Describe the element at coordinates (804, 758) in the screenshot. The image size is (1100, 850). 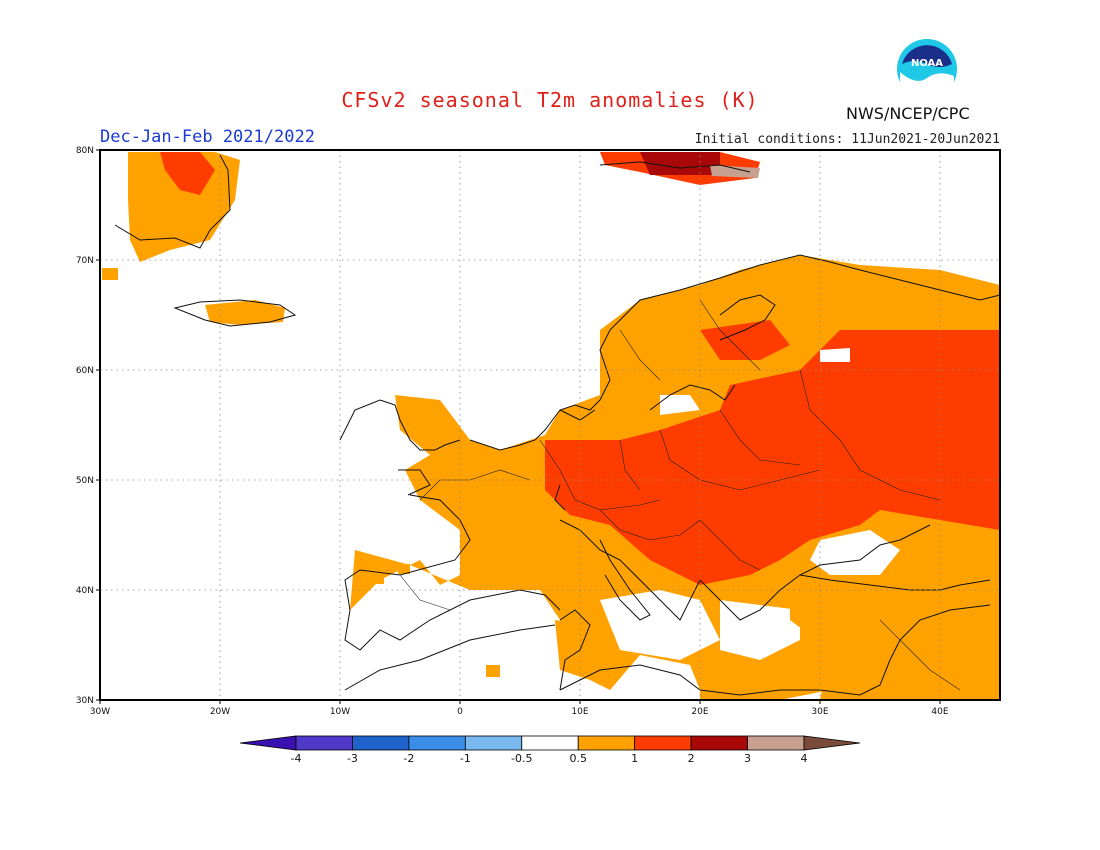
I see `colorbar-tick-label: 4` at that location.